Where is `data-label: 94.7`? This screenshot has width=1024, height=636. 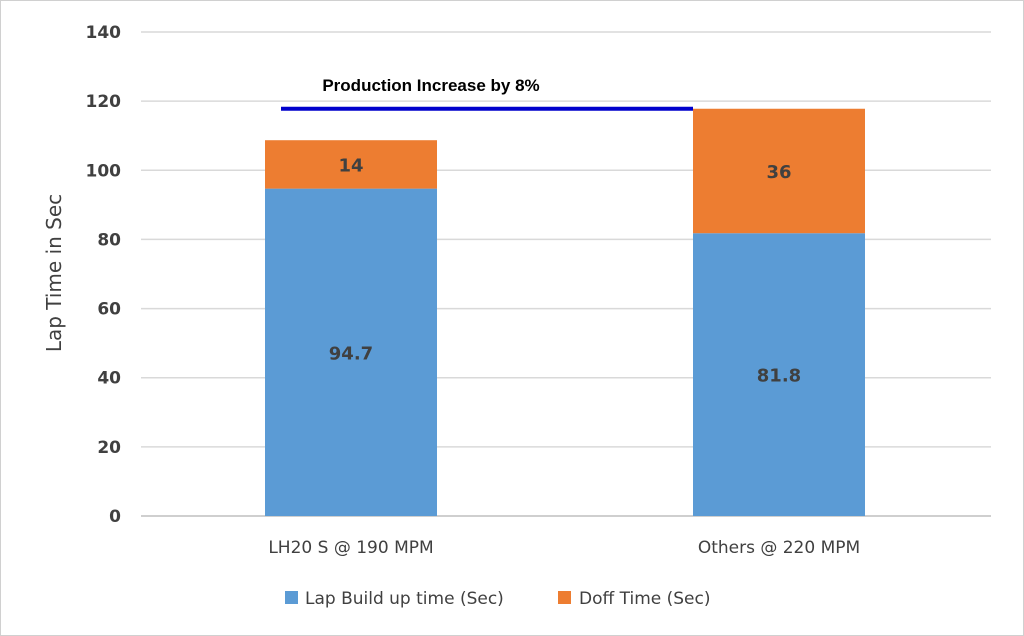 data-label: 94.7 is located at coordinates (351, 353).